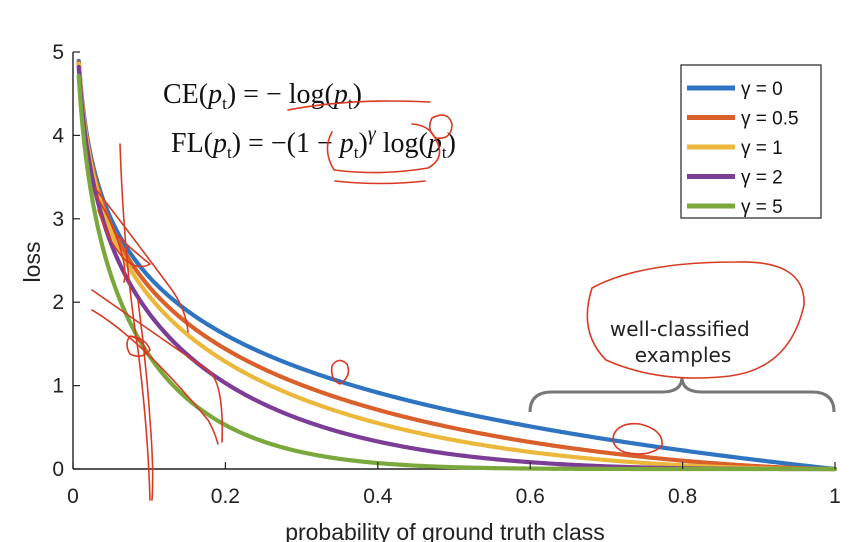 Image resolution: width=850 pixels, height=542 pixels. Describe the element at coordinates (225, 496) in the screenshot. I see `x-tick-label: 0.2` at that location.